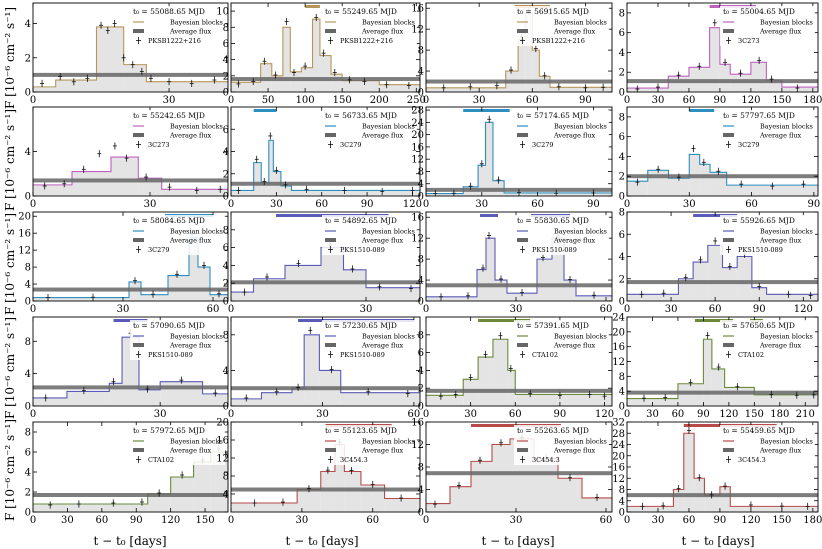  What do you see at coordinates (421, 72) in the screenshot?
I see `panel-3-ytick-label-2: 4` at bounding box center [421, 72].